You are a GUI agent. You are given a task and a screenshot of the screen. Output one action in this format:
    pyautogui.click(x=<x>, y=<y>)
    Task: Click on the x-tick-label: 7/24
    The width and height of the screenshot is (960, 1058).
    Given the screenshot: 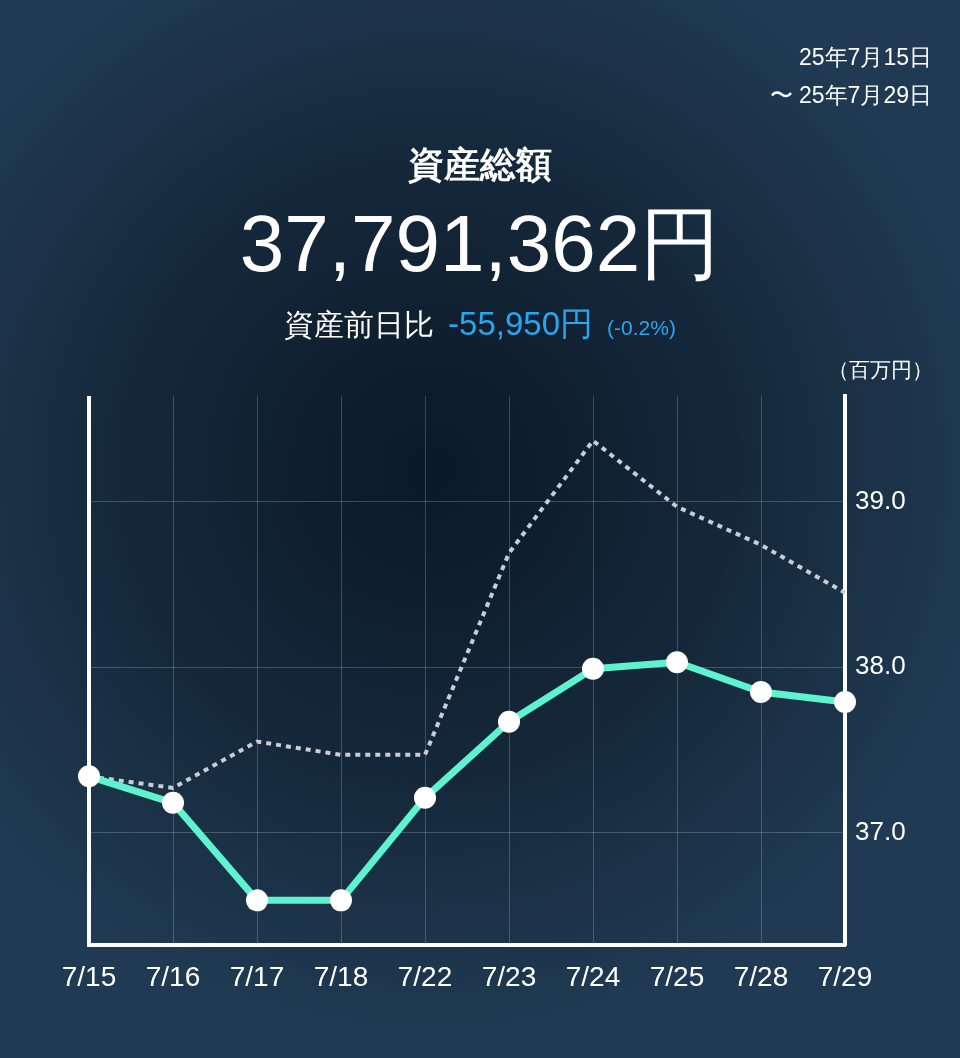 What is the action you would take?
    pyautogui.click(x=593, y=976)
    